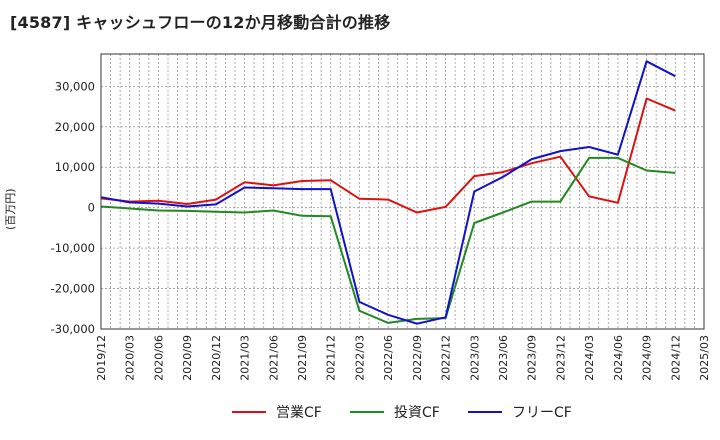  Describe the element at coordinates (388, 358) in the screenshot. I see `x-tick-label: 2022/06` at that location.